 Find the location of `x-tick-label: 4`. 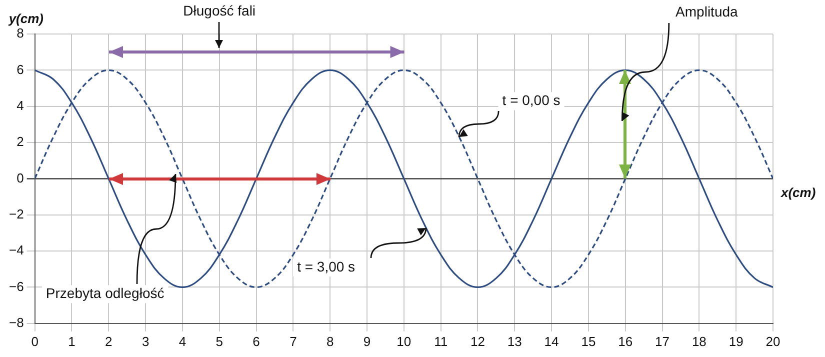

x-tick-label: 4 is located at coordinates (182, 341).